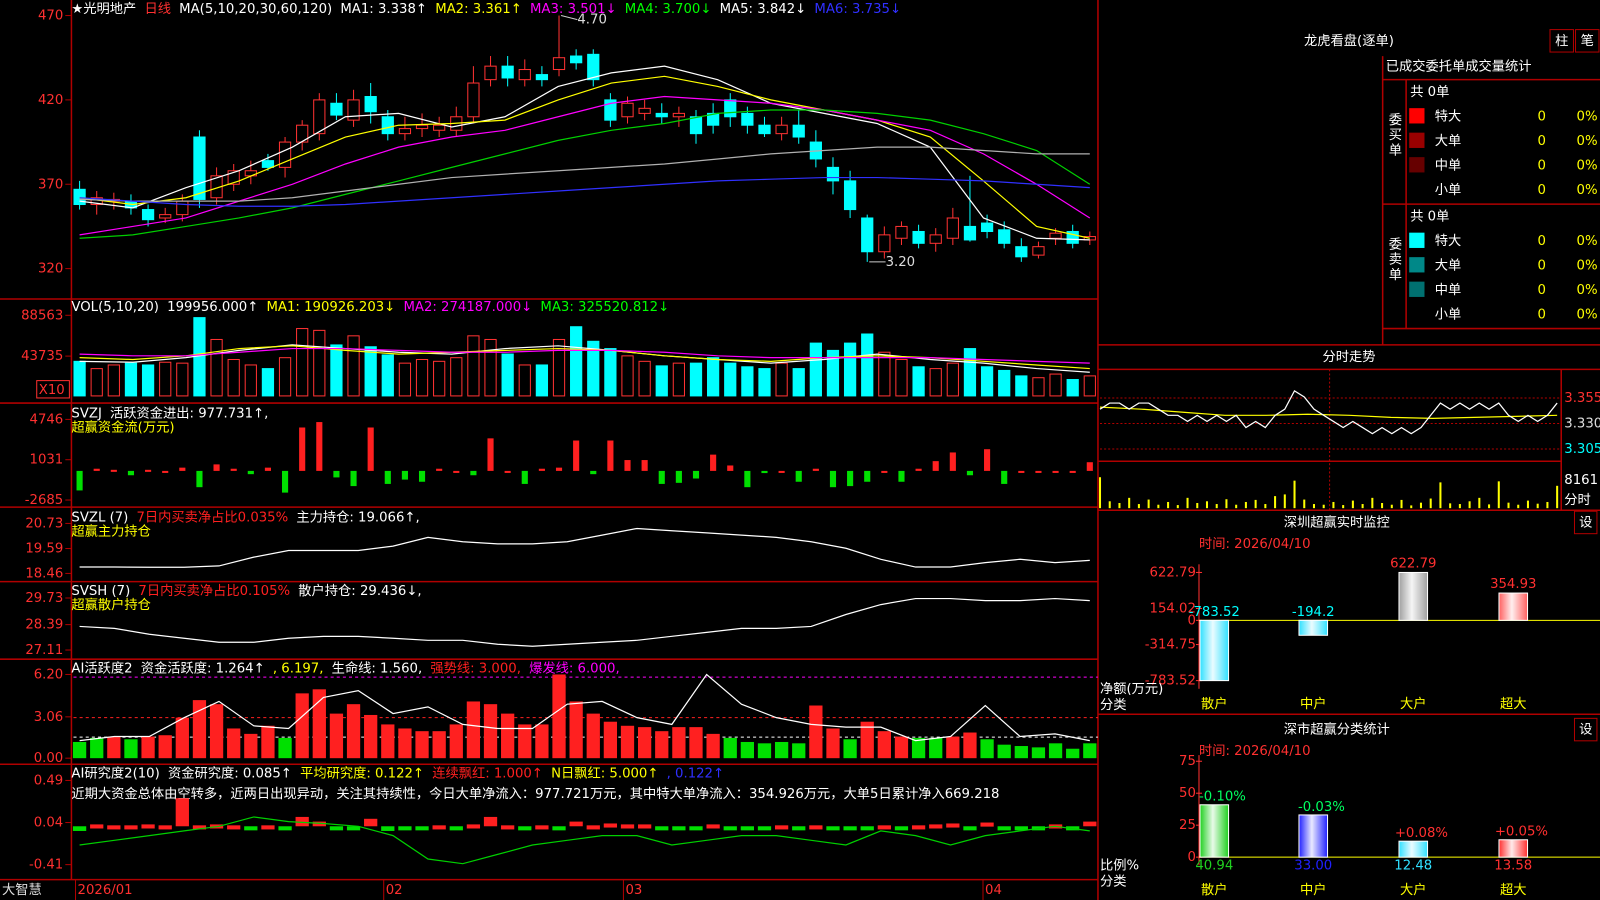 Image resolution: width=1600 pixels, height=900 pixels. I want to click on y-tick-label: 6.20, so click(49, 674).